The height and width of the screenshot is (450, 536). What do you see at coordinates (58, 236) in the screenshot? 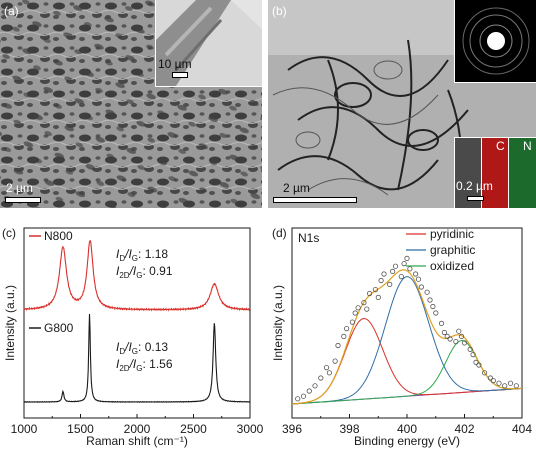
I see `n800-label: N800` at bounding box center [58, 236].